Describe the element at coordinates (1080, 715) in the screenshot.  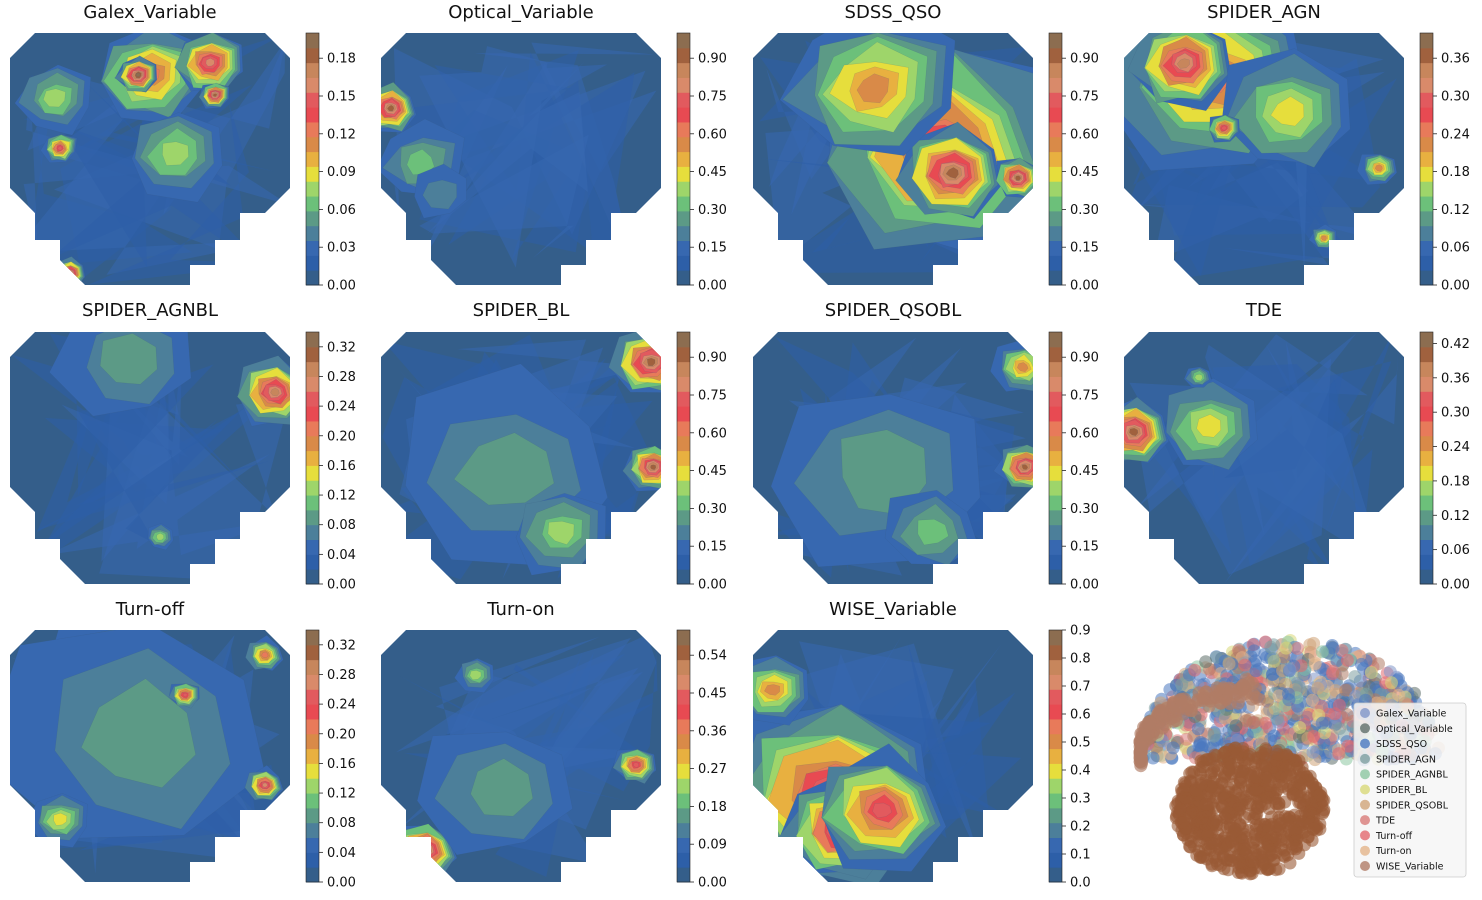
I see `colorbar-tick-label: 0.6` at that location.